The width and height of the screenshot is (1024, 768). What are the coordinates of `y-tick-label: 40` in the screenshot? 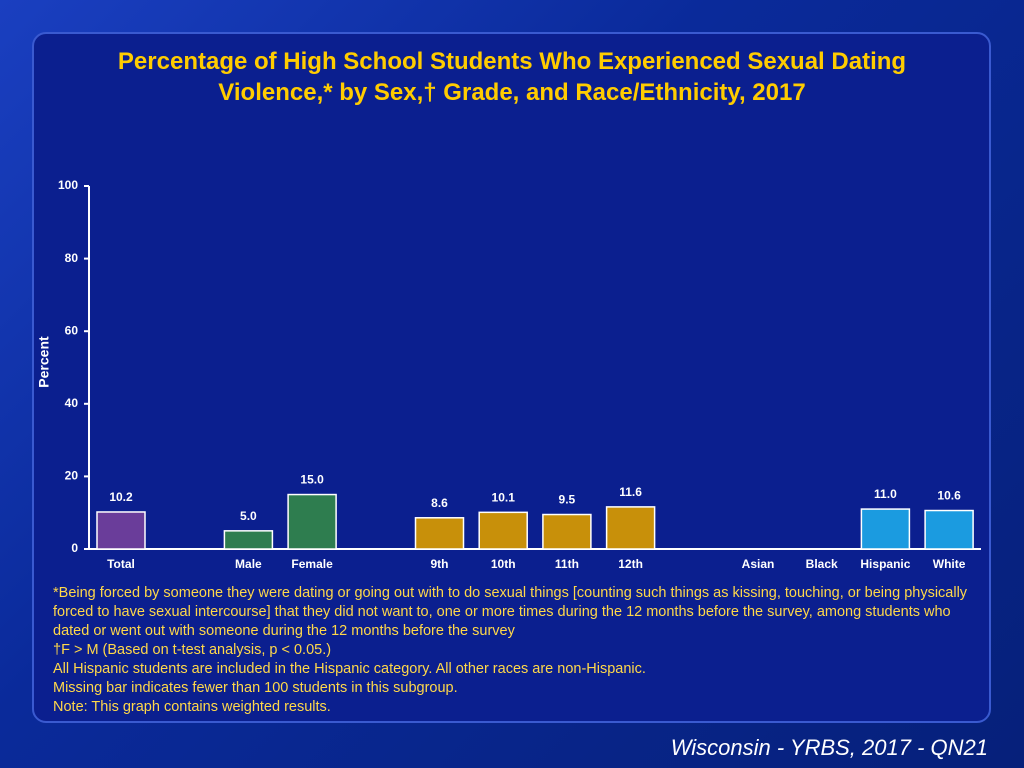 It's located at (72, 403).